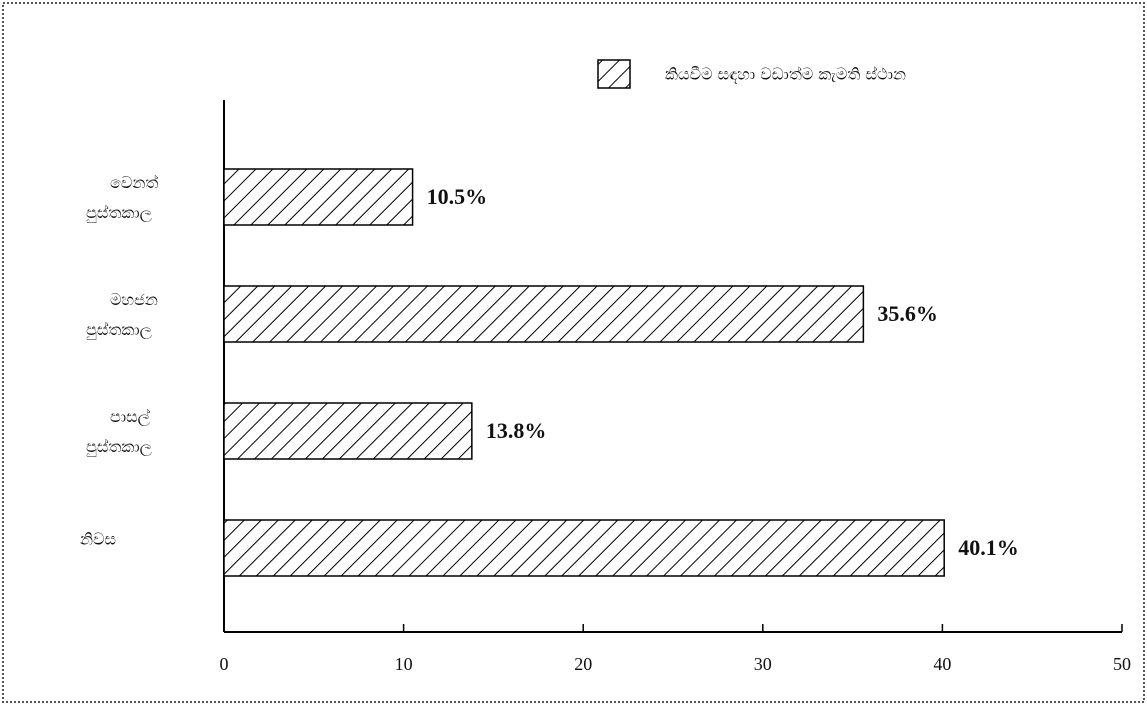  Describe the element at coordinates (907, 313) in the screenshot. I see `value-label: 35.6%` at that location.